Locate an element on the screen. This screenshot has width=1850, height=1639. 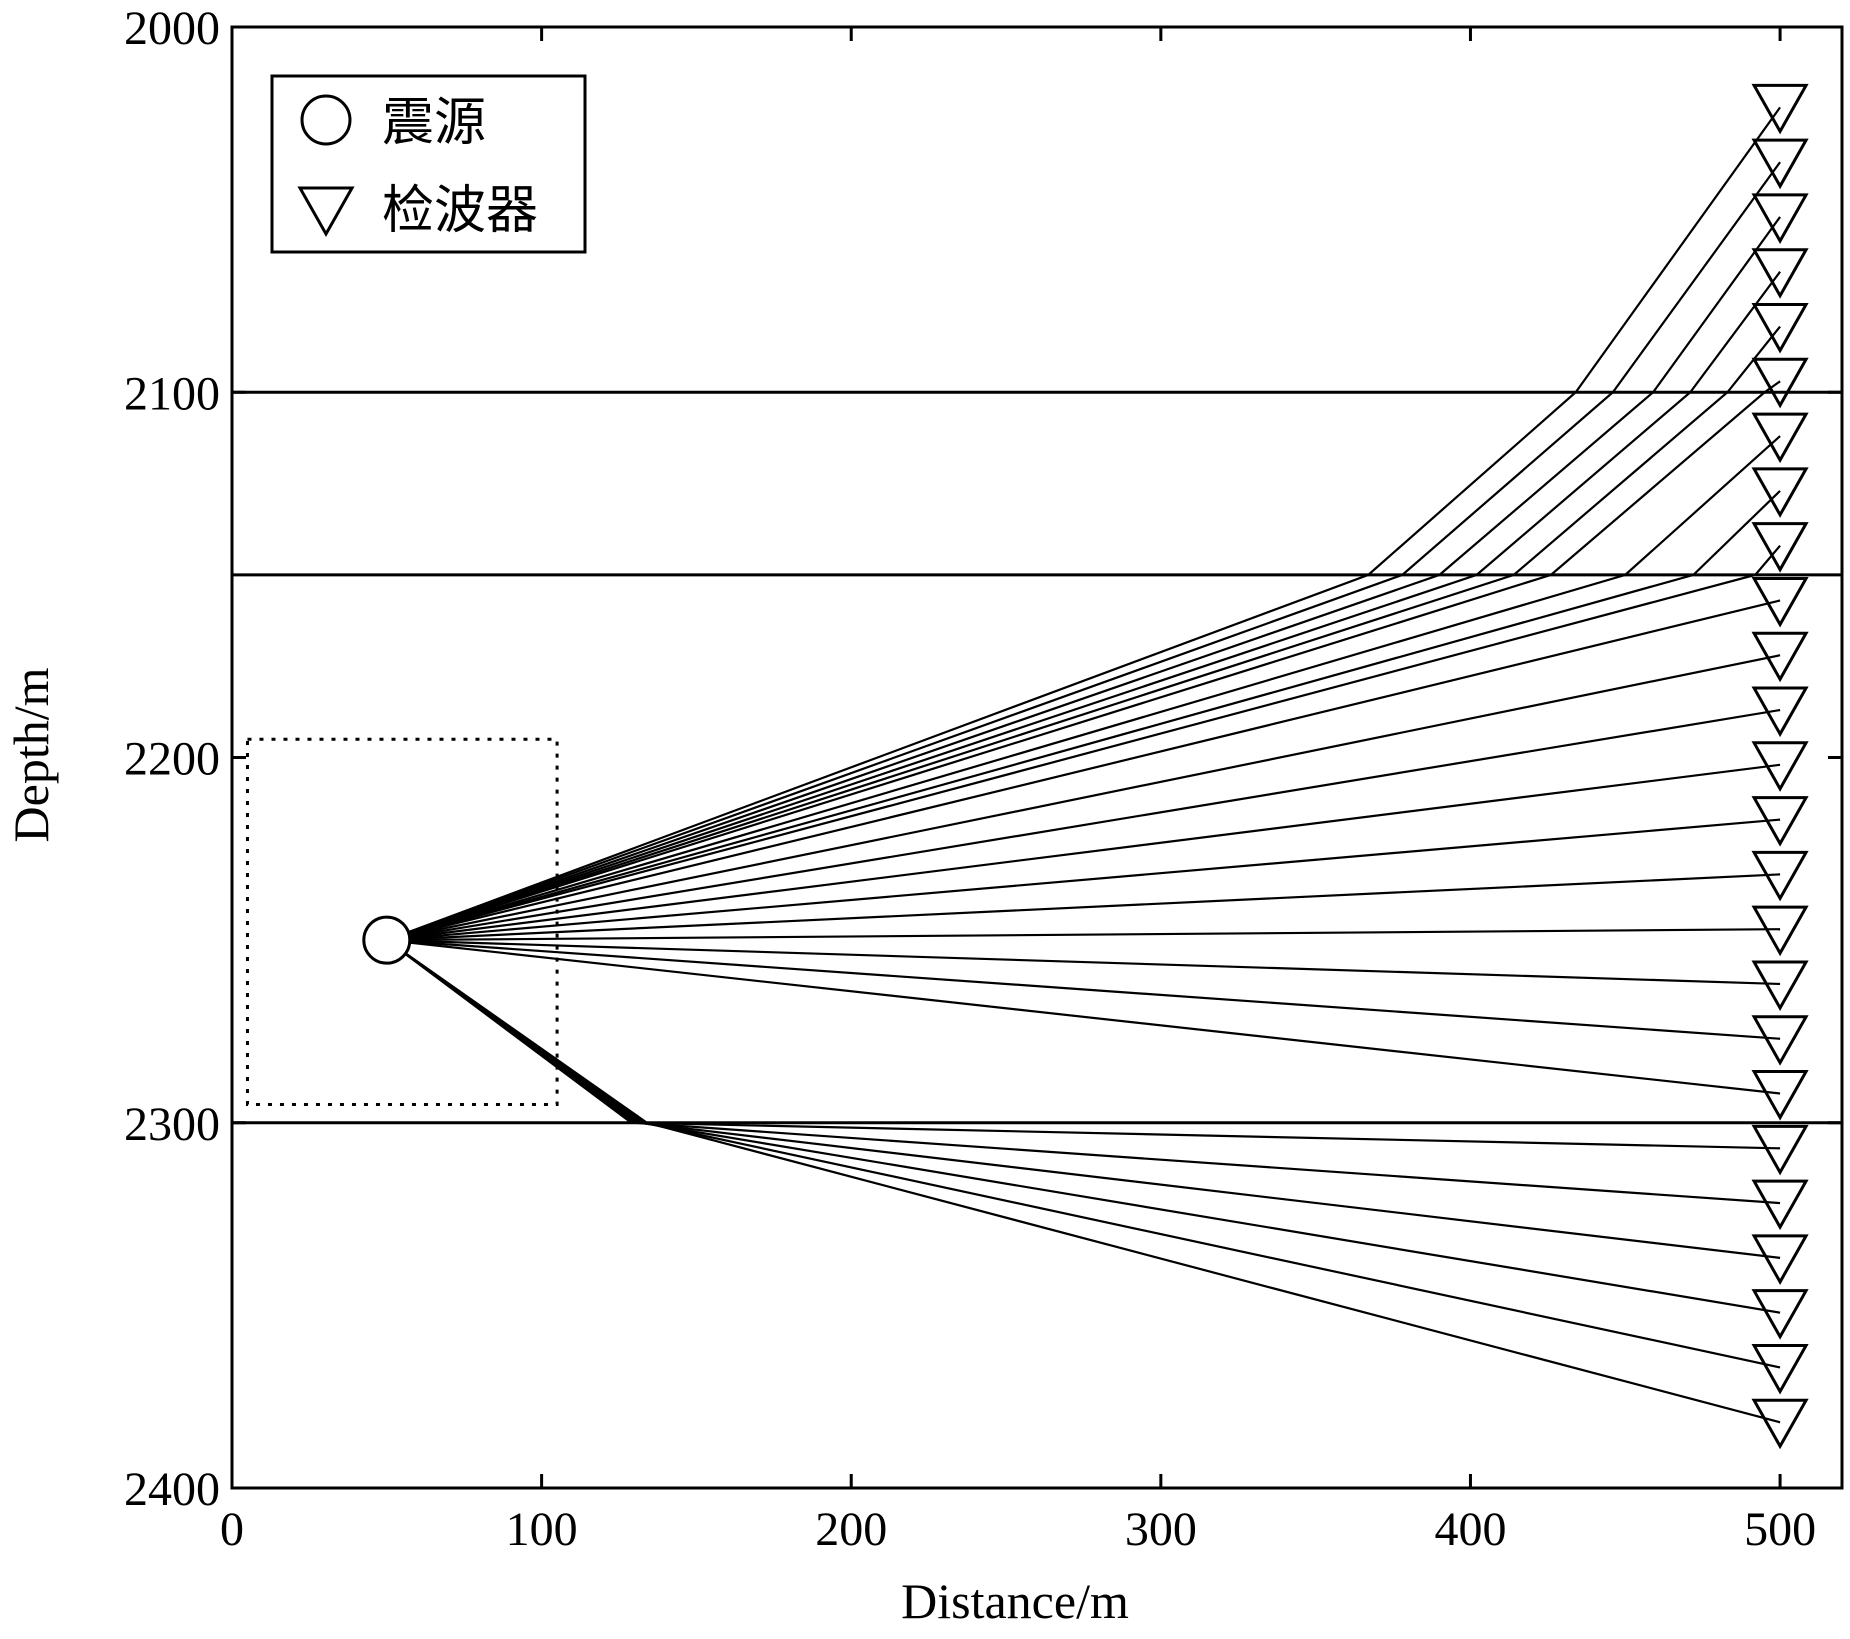
x-tick-label: 0 is located at coordinates (232, 1529).